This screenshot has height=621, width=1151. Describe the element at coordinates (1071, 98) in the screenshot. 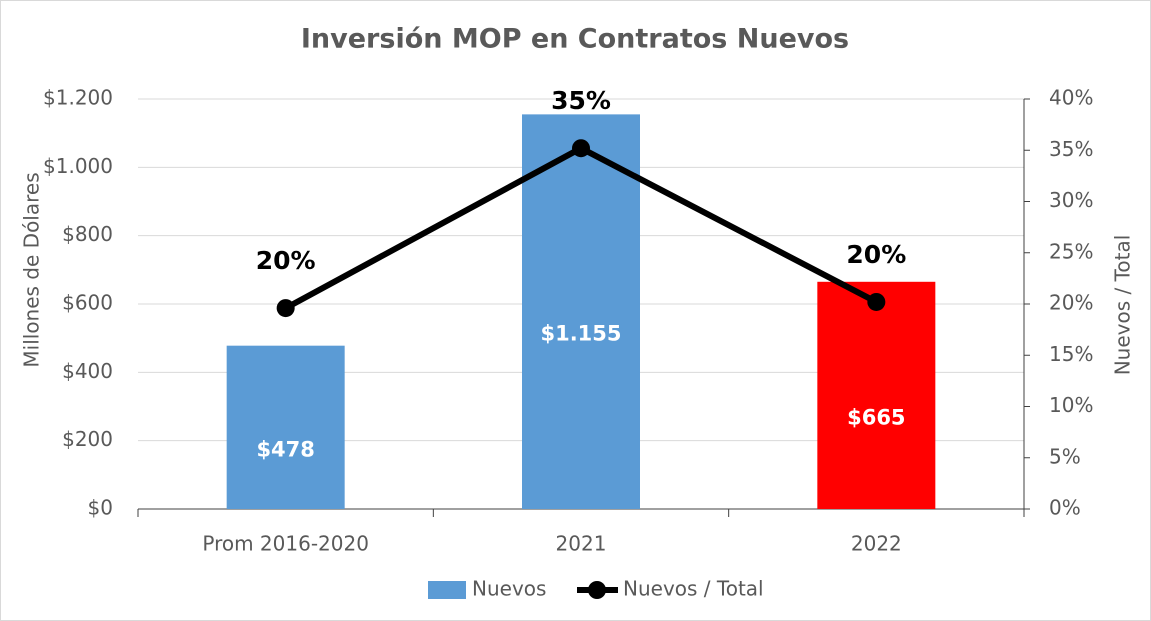

I see `y2-tick-label: 40%` at that location.